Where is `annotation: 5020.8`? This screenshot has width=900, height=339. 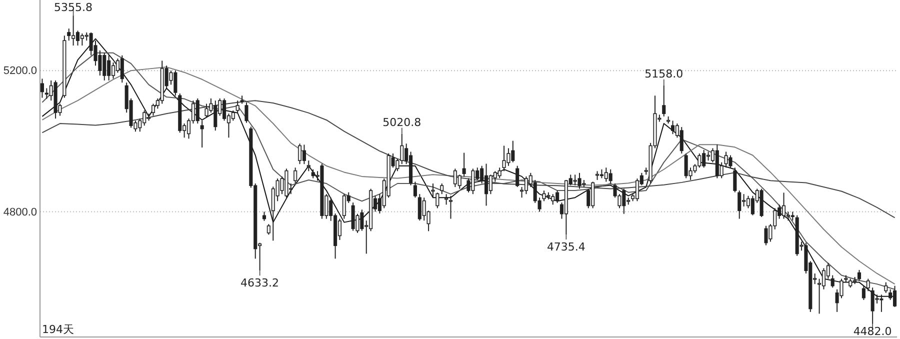 annotation: 5020.8 is located at coordinates (402, 122).